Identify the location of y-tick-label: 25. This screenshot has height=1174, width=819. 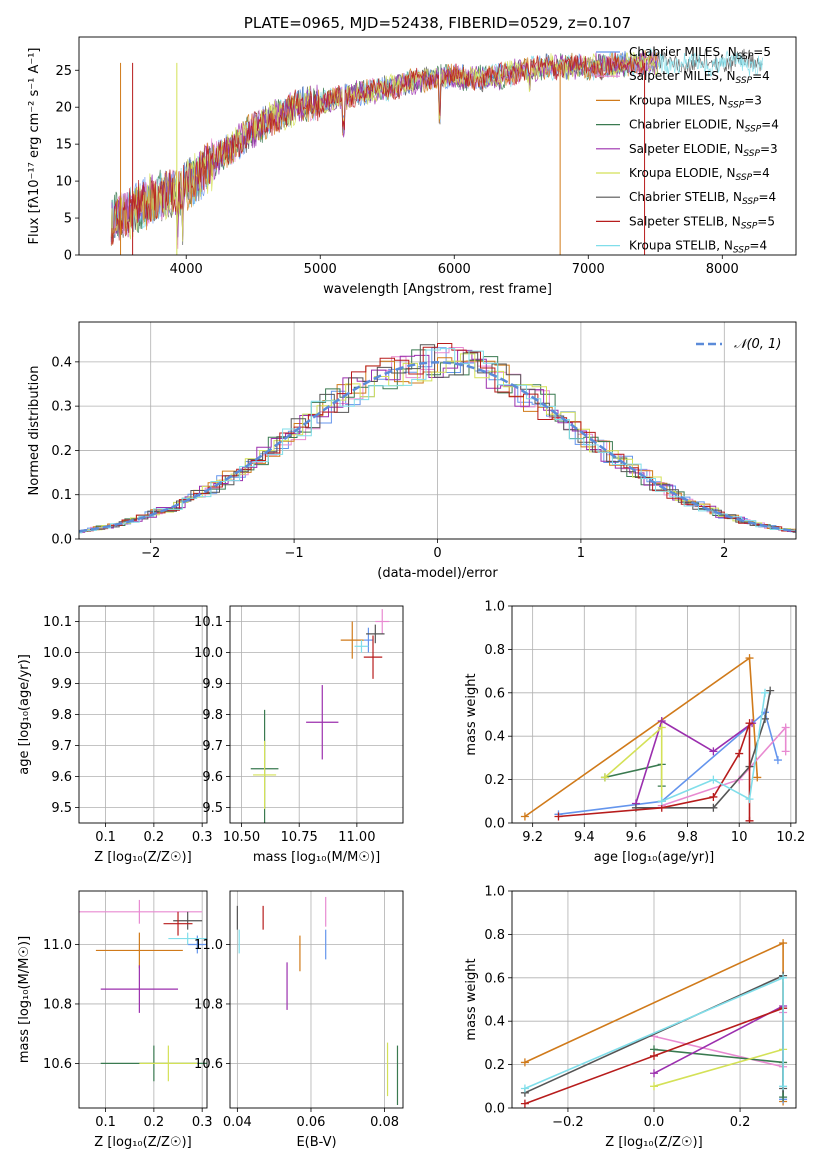
(63, 71).